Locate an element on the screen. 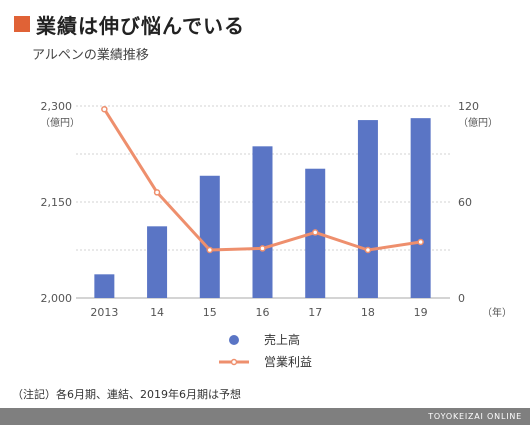 The image size is (530, 425). title-marker is located at coordinates (22, 24).